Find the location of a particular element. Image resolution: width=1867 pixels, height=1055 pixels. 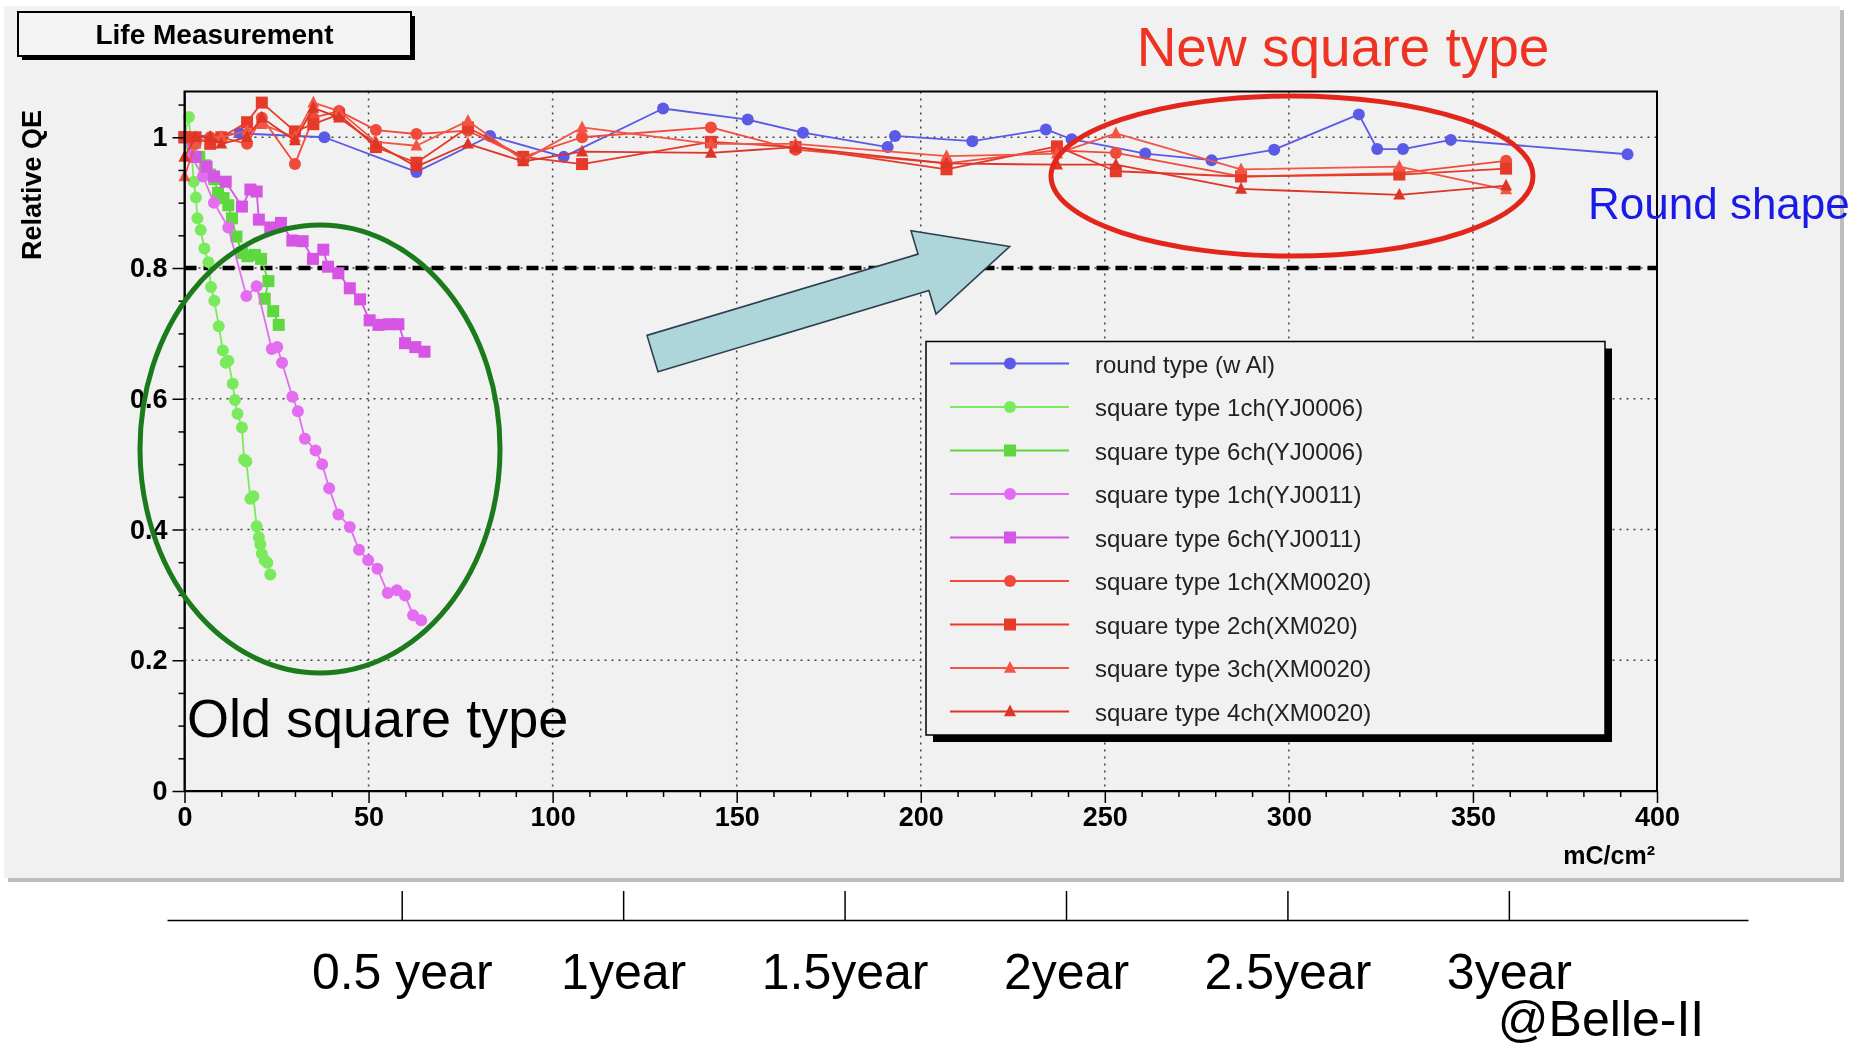

x2-tick-label: 1.5year is located at coordinates (845, 971).